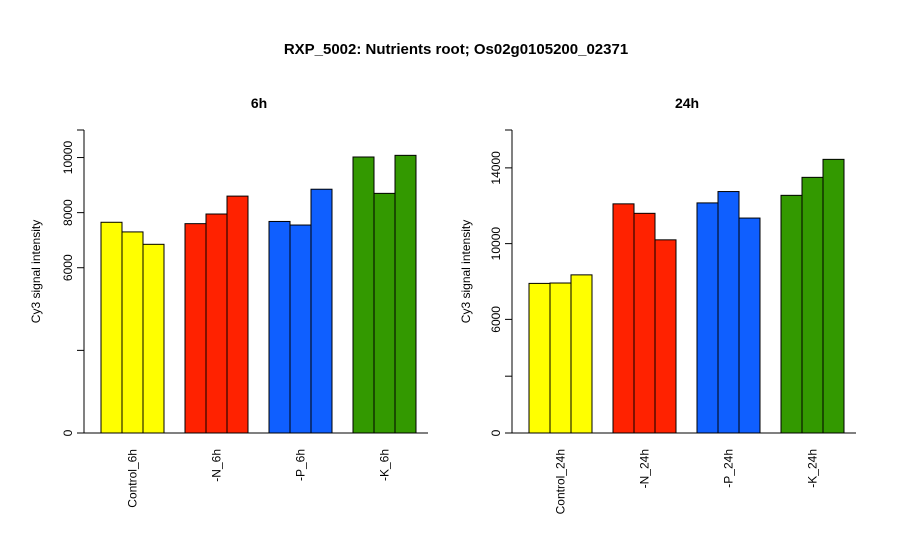 The image size is (900, 550). I want to click on bar--N_6h-2, so click(216, 323).